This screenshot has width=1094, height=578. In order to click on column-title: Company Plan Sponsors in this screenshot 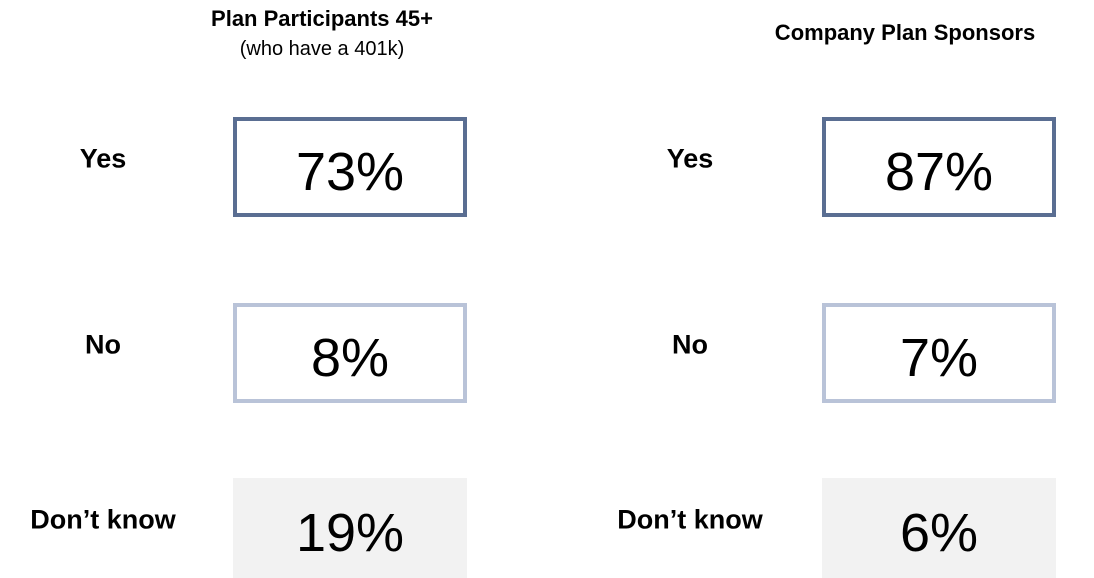, I will do `click(905, 32)`.